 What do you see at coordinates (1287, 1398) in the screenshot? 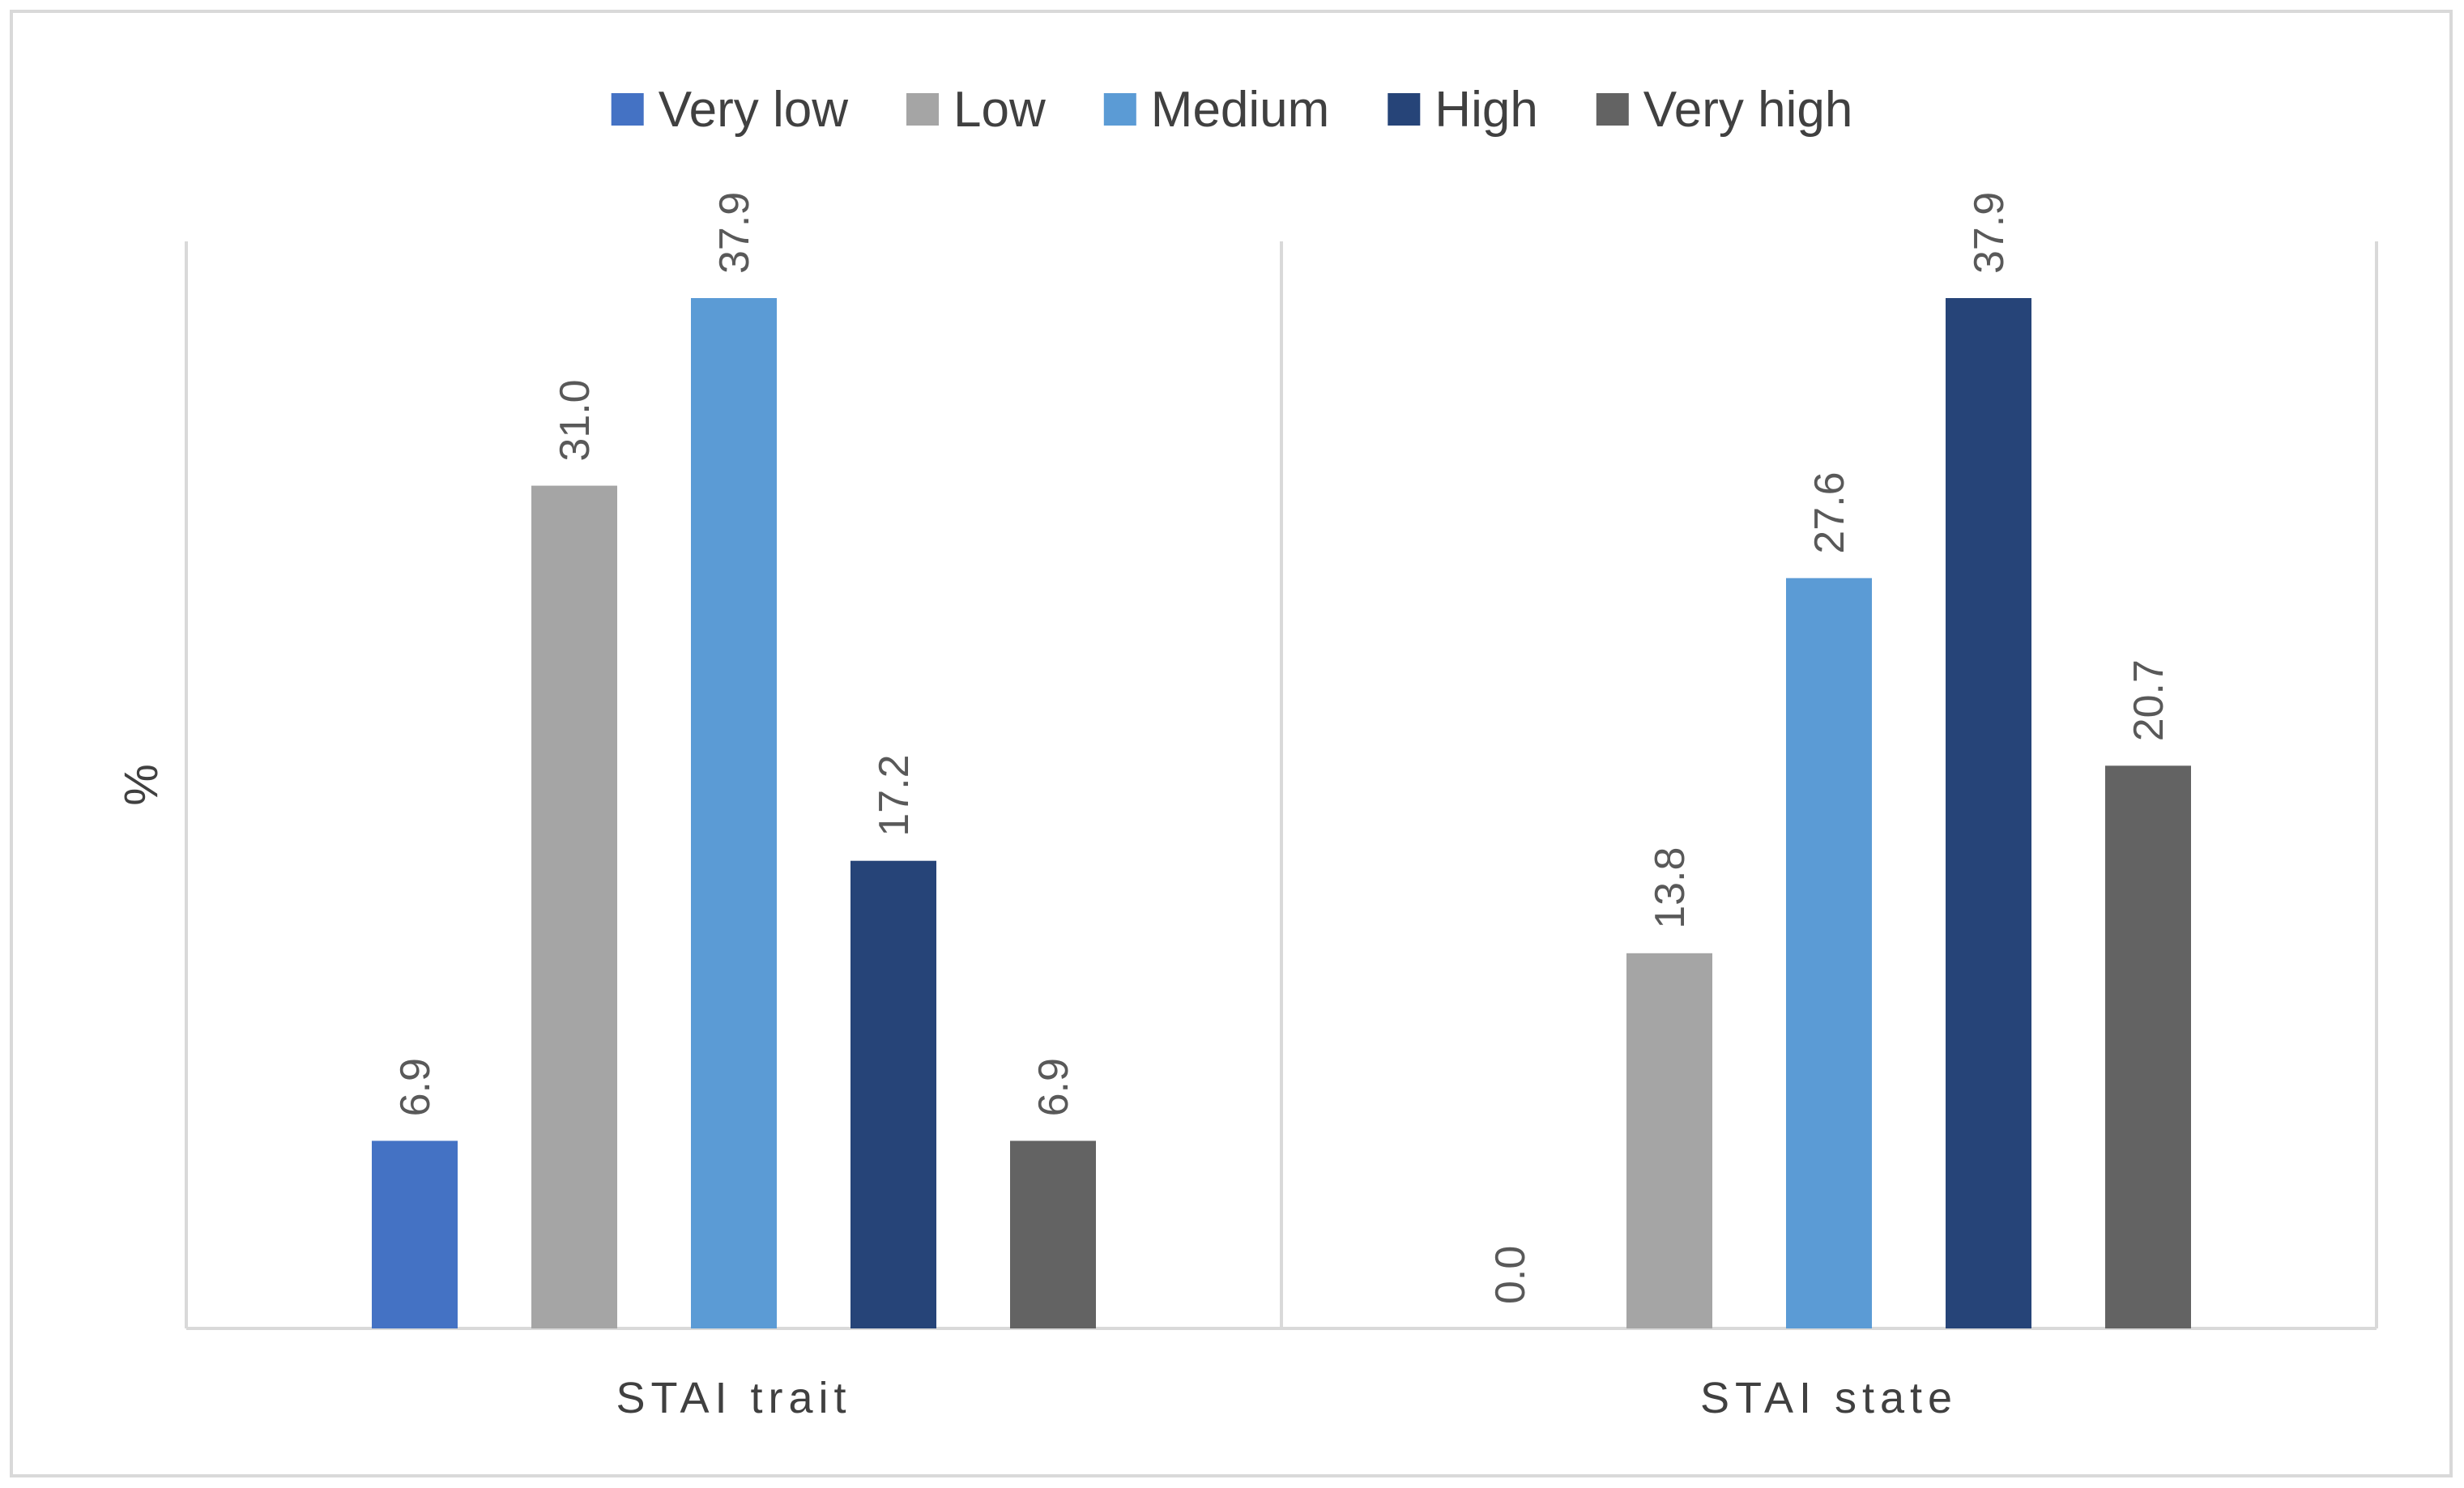
I see `category-labels-group: STAI trait STAI state` at bounding box center [1287, 1398].